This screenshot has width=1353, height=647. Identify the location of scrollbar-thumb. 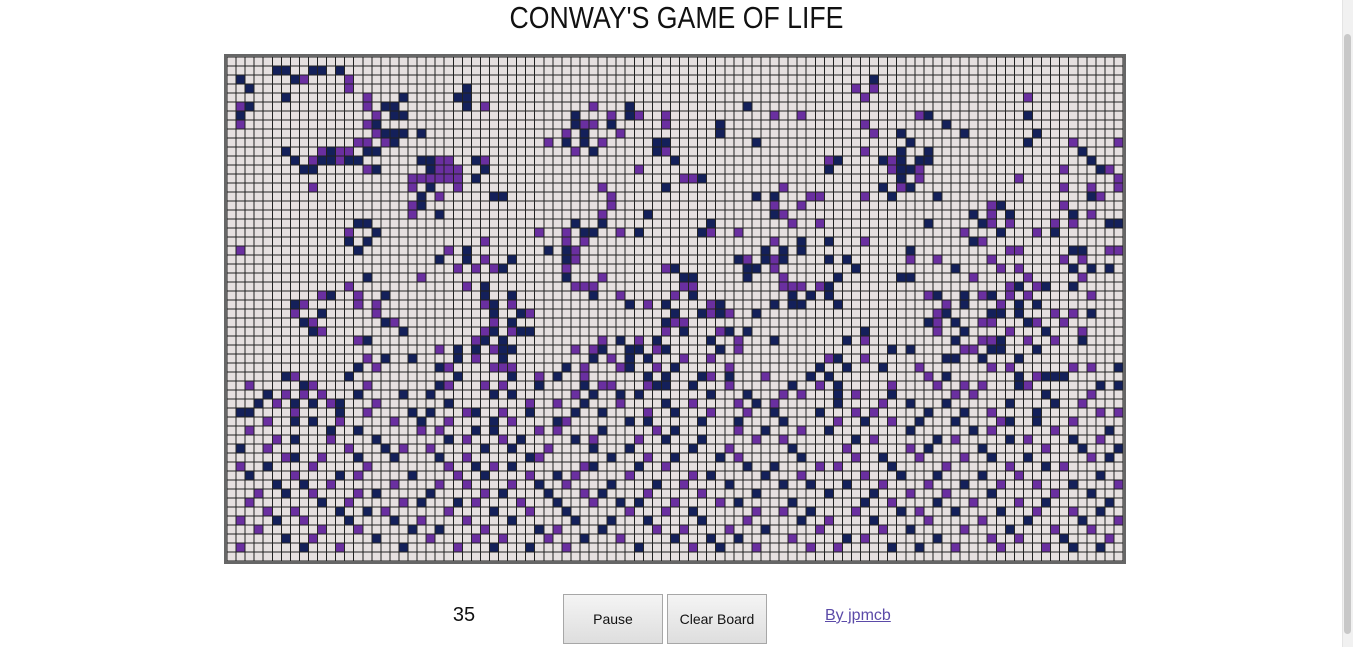
(1347, 334).